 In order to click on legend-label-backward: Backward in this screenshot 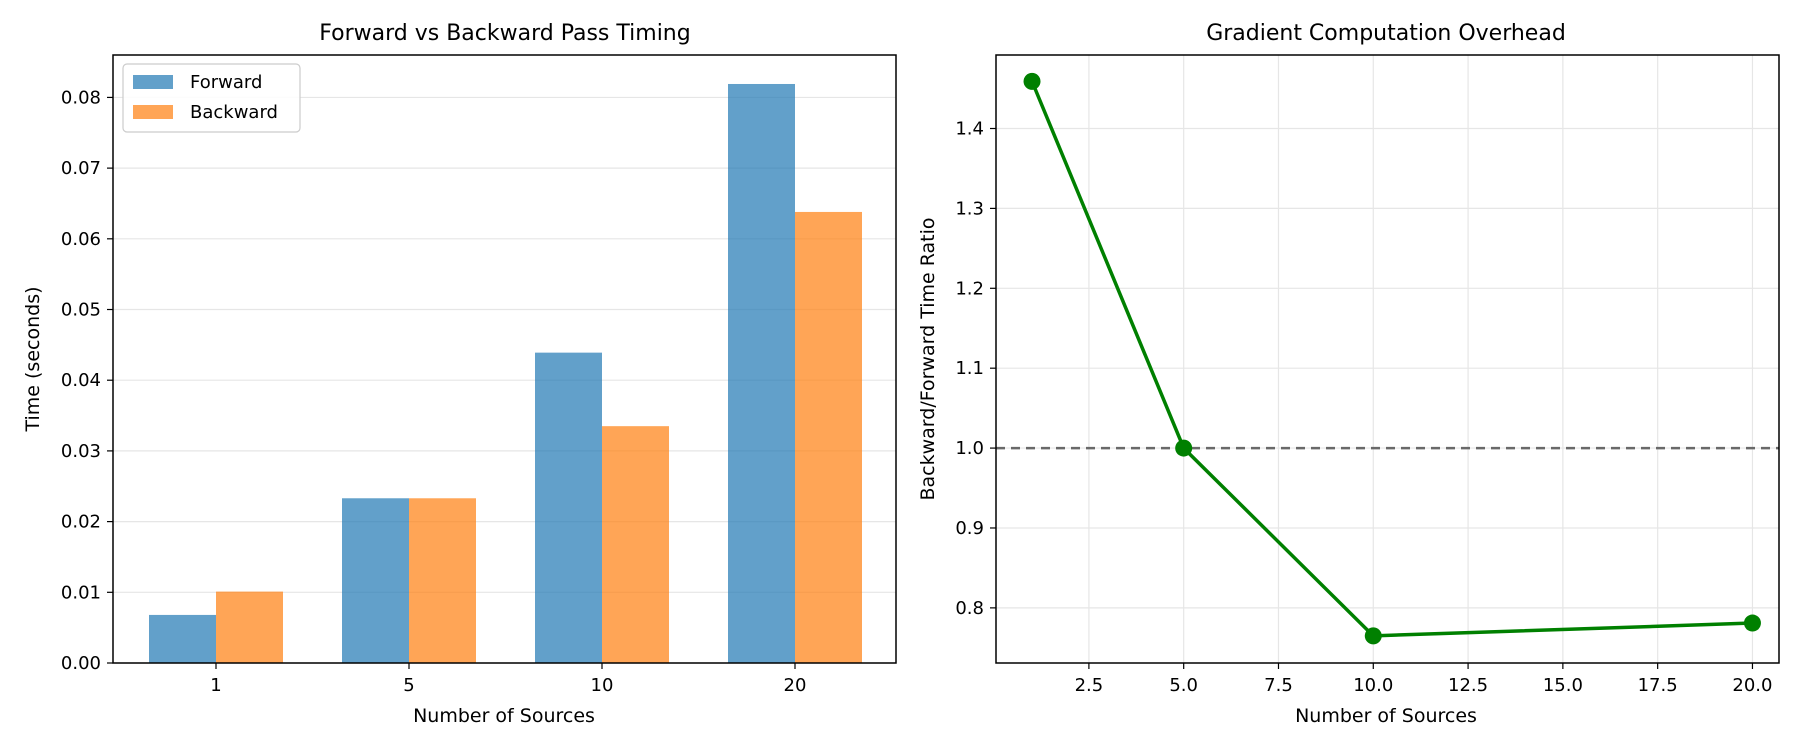, I will do `click(234, 112)`.